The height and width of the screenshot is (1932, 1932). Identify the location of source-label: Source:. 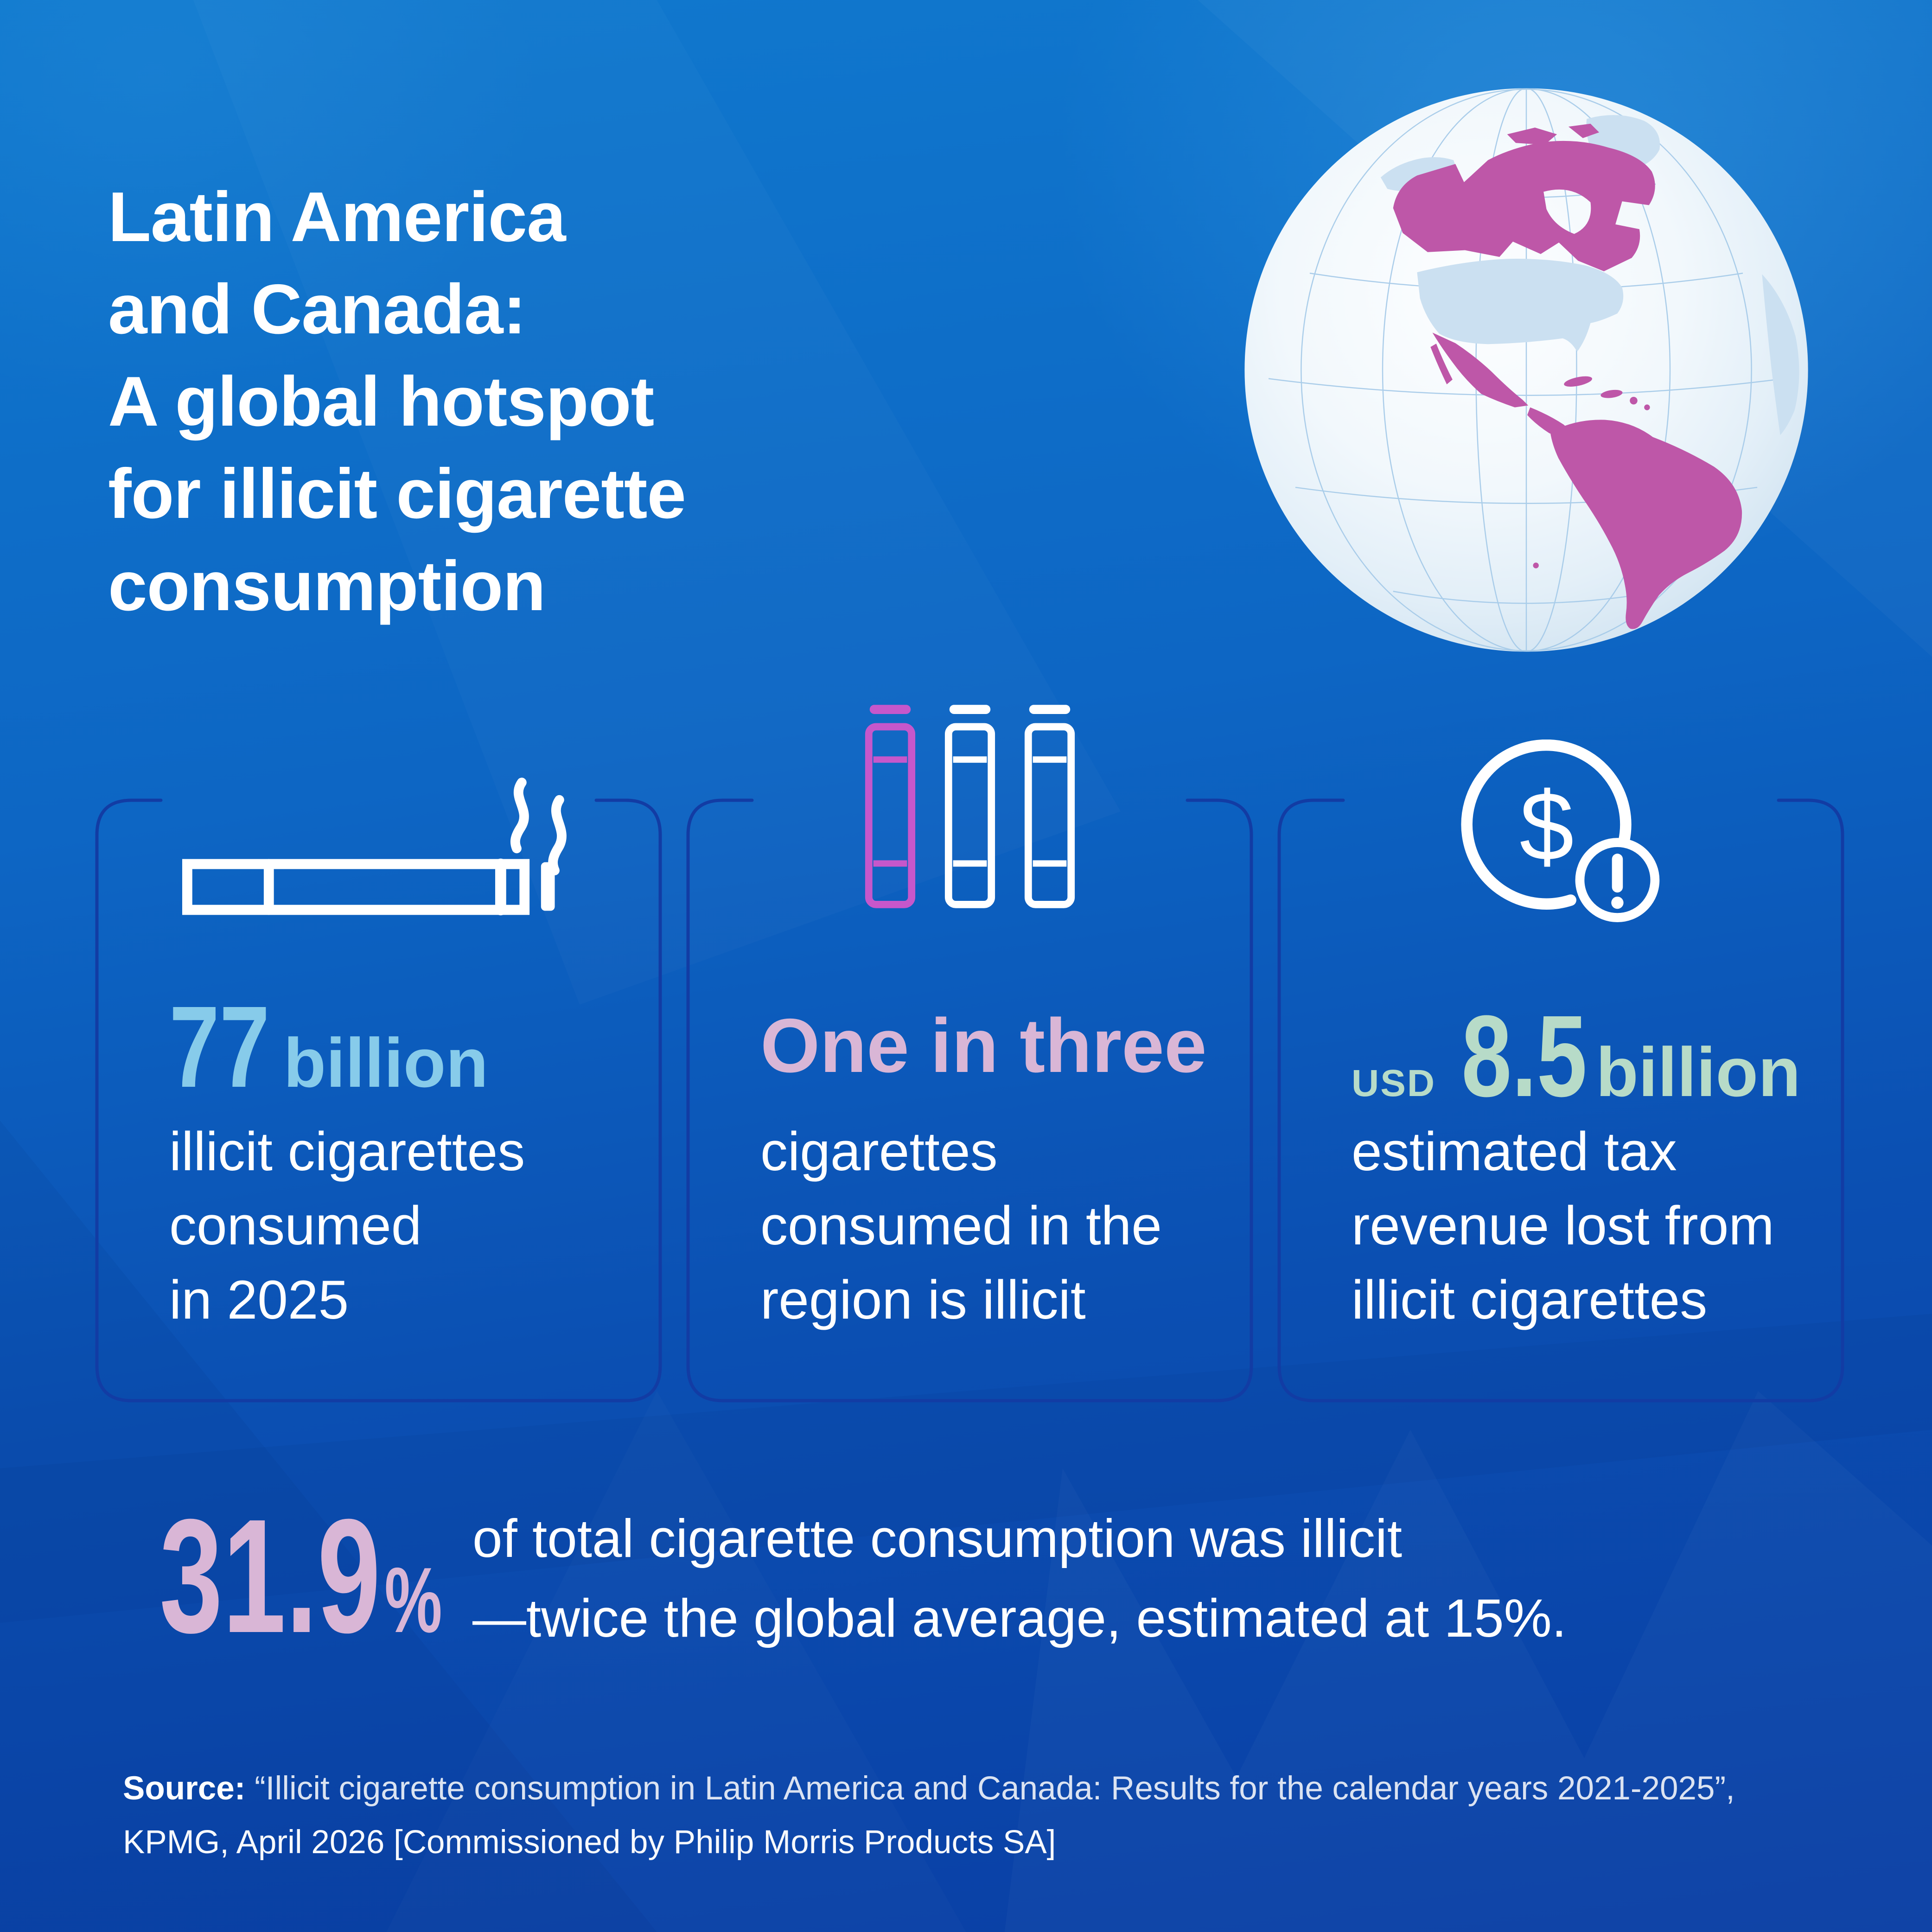
(185, 1788).